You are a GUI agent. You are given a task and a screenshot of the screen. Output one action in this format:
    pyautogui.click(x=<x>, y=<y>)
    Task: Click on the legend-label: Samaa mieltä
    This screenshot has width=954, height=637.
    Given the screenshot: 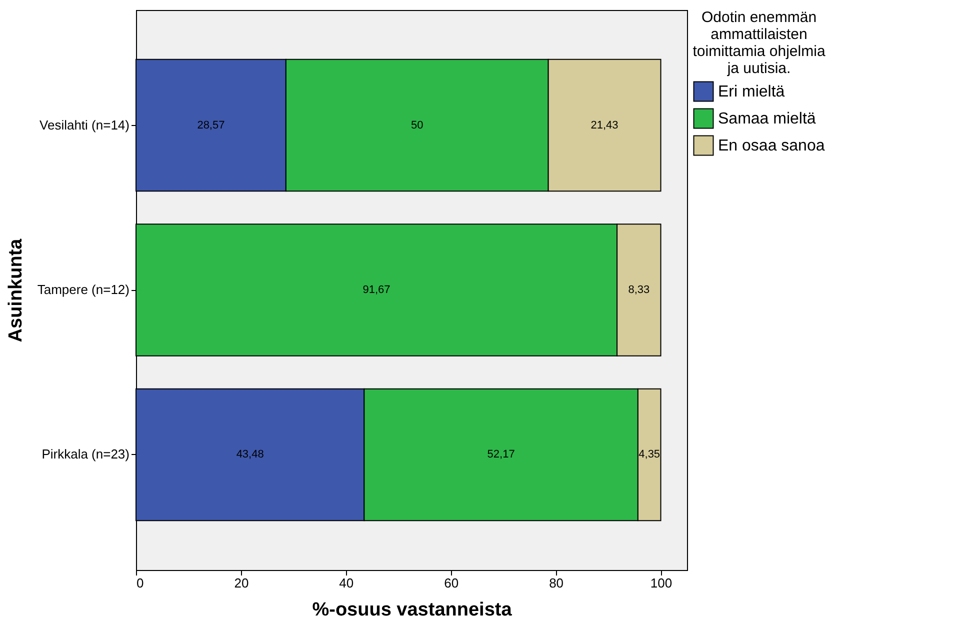 What is the action you would take?
    pyautogui.click(x=767, y=119)
    